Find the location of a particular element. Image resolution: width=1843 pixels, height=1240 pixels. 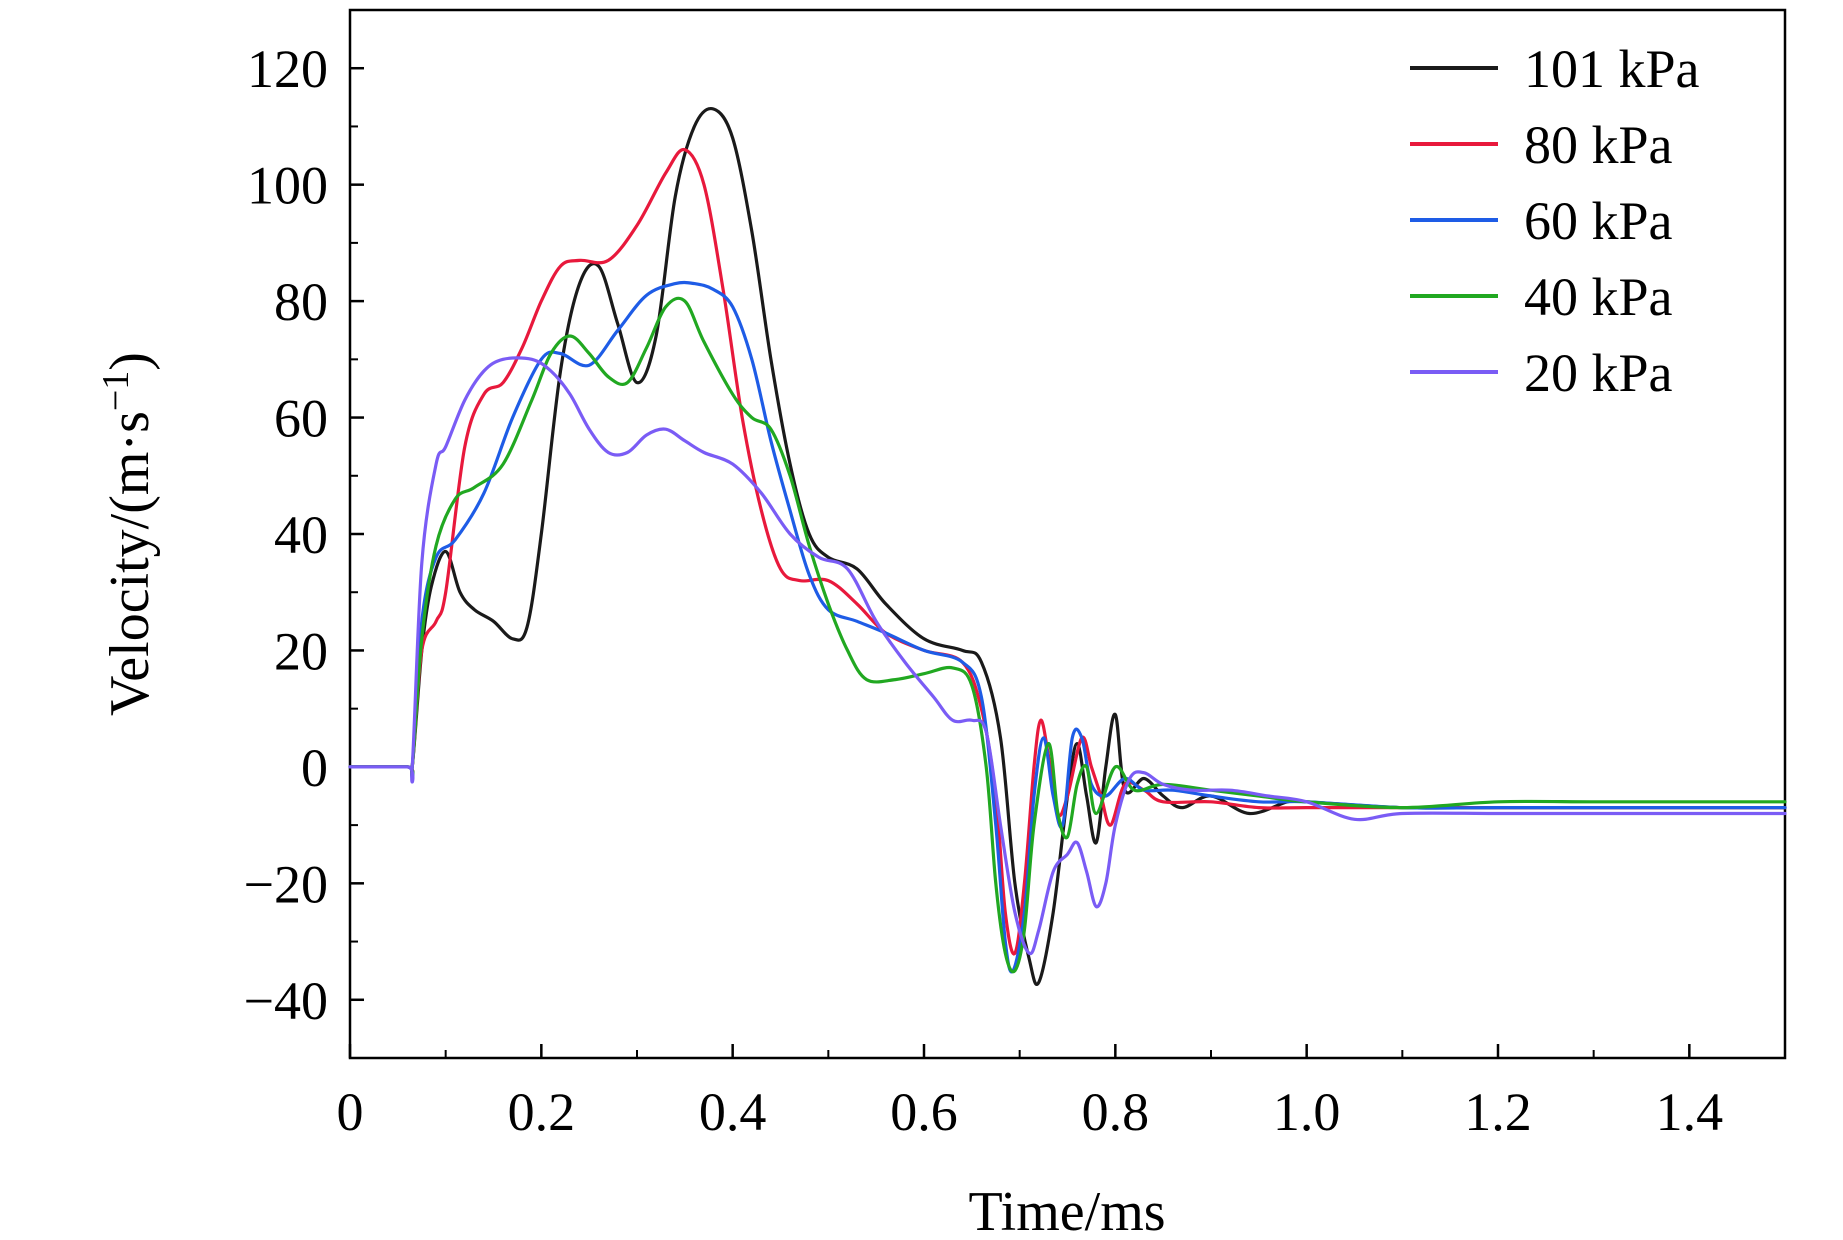

y-axis-title-superscript: −1 is located at coordinates (116, 391).